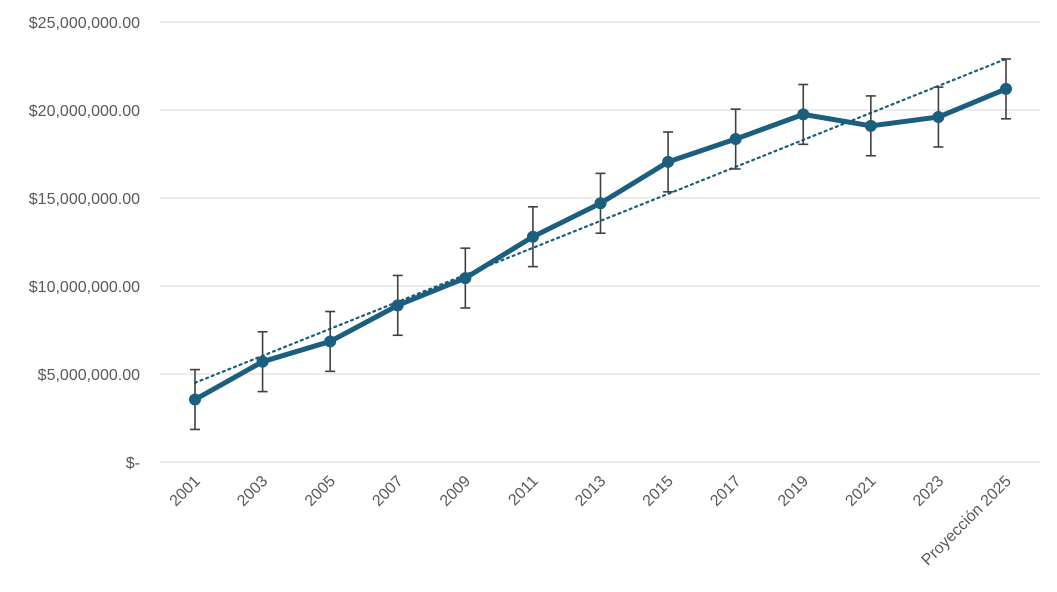 The height and width of the screenshot is (592, 1057). What do you see at coordinates (523, 491) in the screenshot?
I see `x-tick-label: 2011` at bounding box center [523, 491].